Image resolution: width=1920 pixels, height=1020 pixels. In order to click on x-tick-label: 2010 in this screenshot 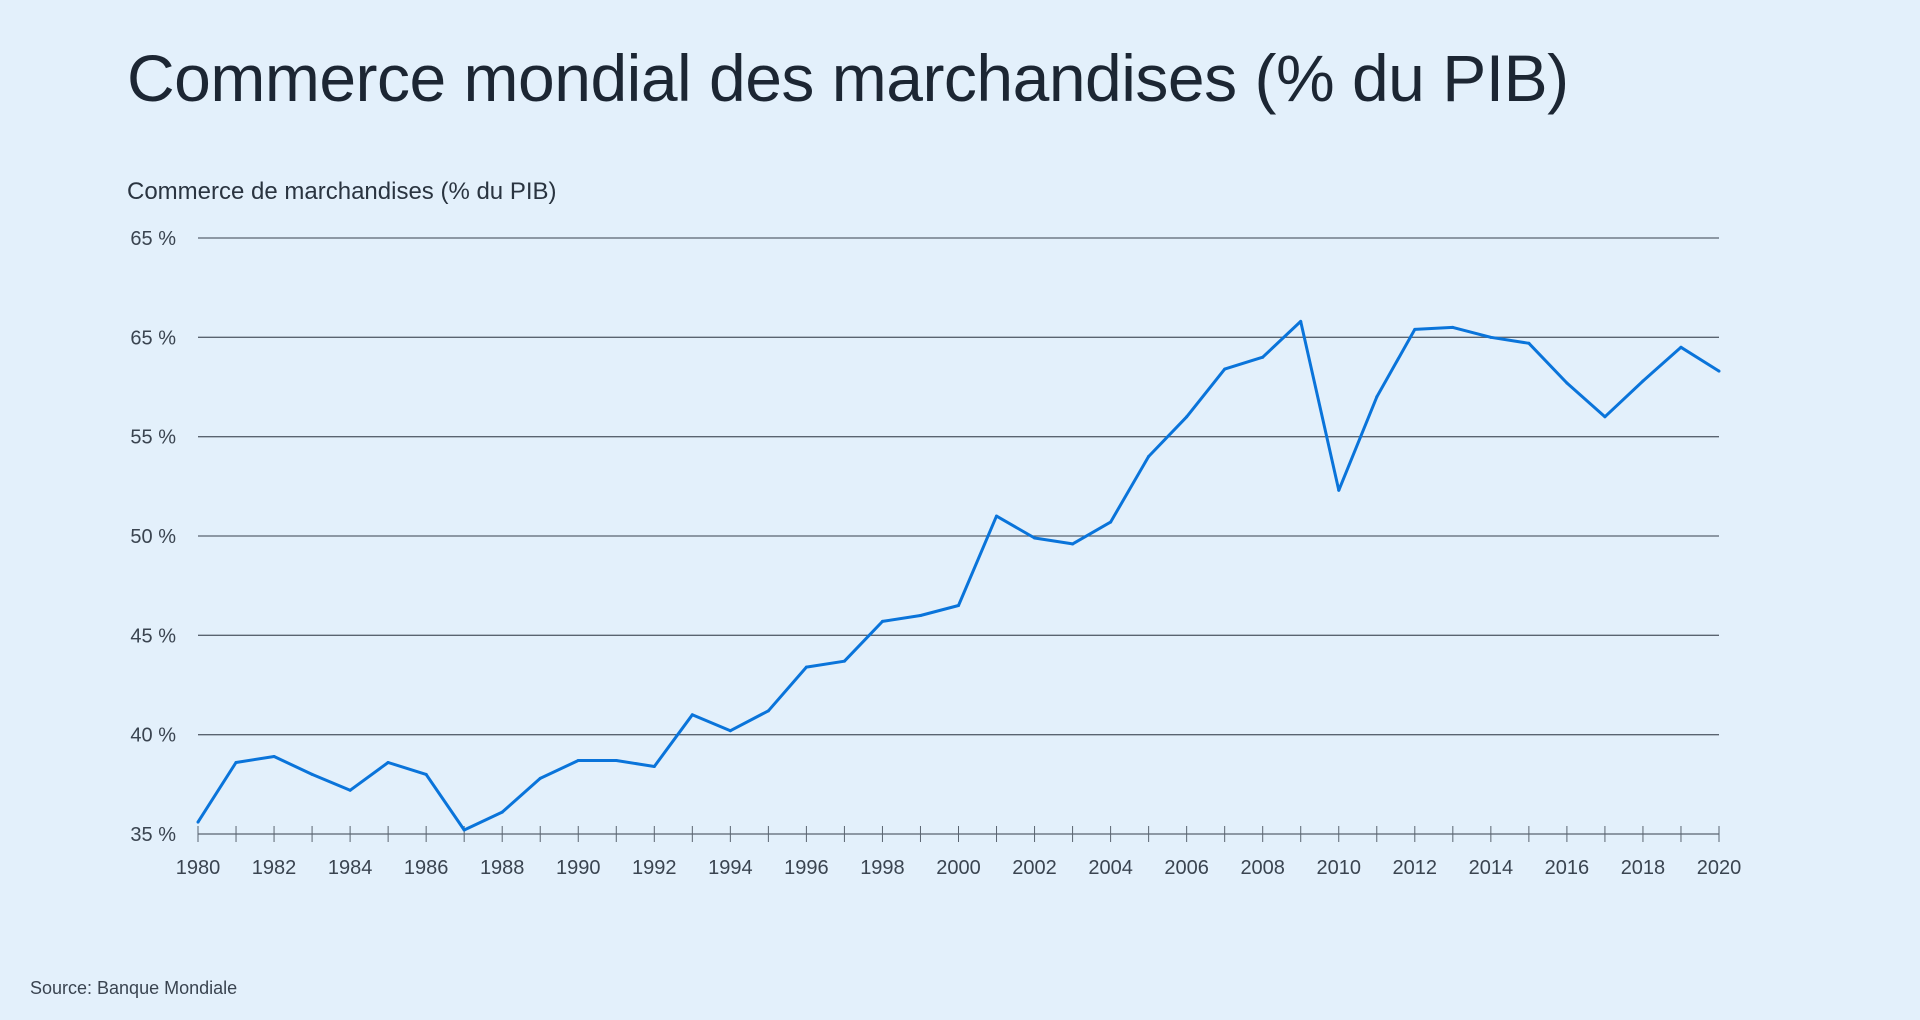, I will do `click(1339, 868)`.